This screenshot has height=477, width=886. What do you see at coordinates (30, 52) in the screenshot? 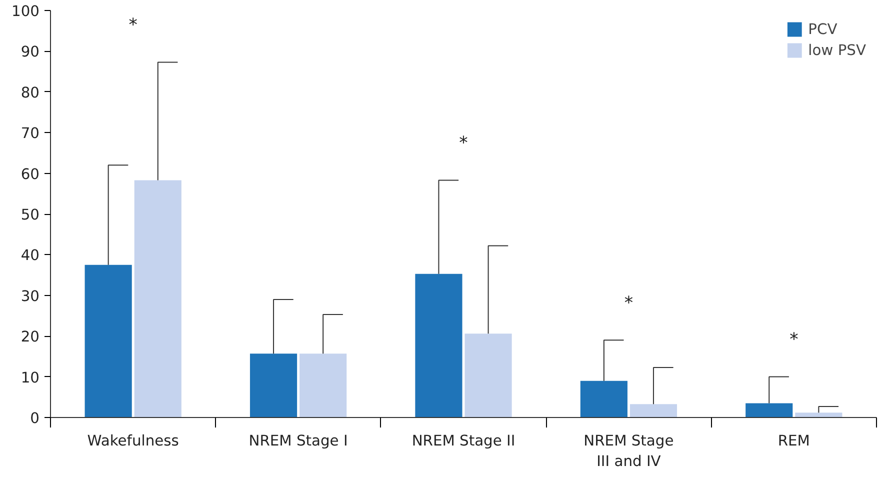
I see `y-tick-label: 90` at bounding box center [30, 52].